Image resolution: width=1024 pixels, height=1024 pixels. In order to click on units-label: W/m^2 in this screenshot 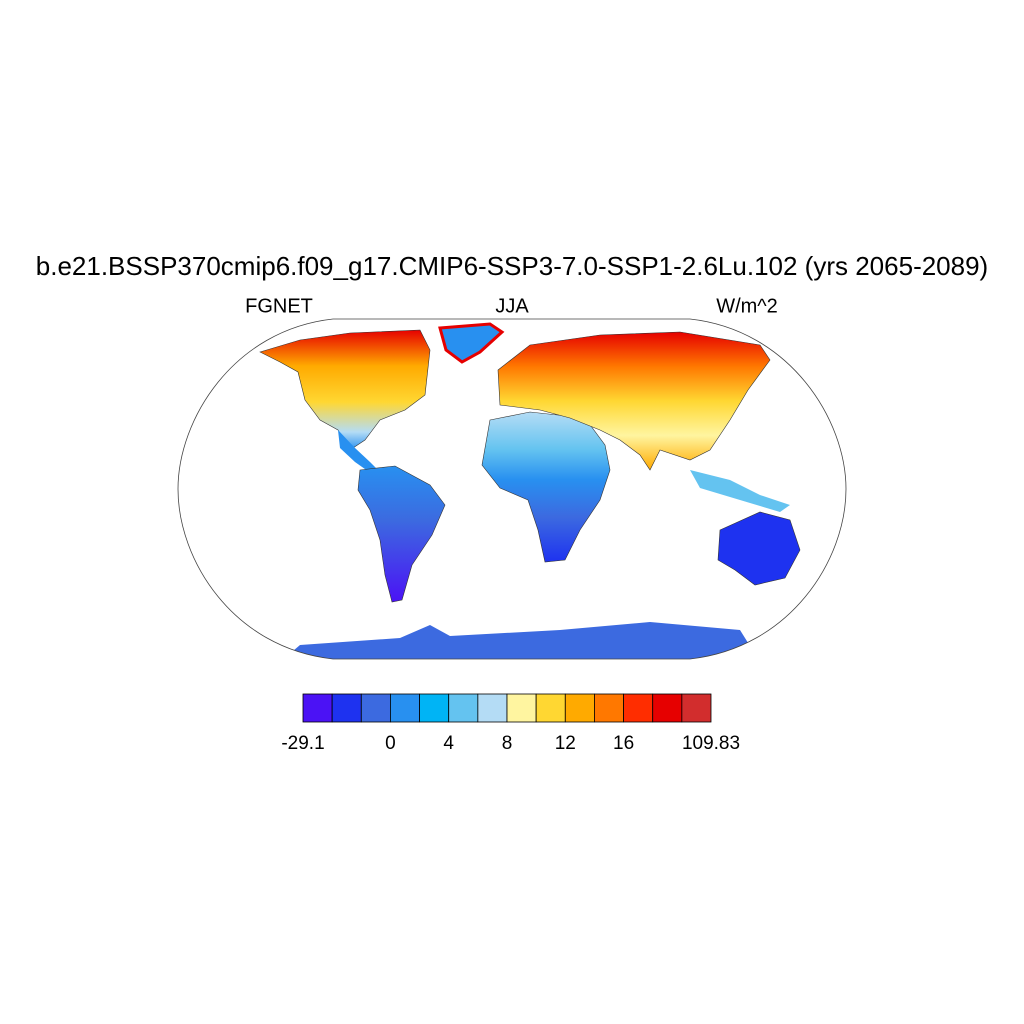, I will do `click(747, 306)`.